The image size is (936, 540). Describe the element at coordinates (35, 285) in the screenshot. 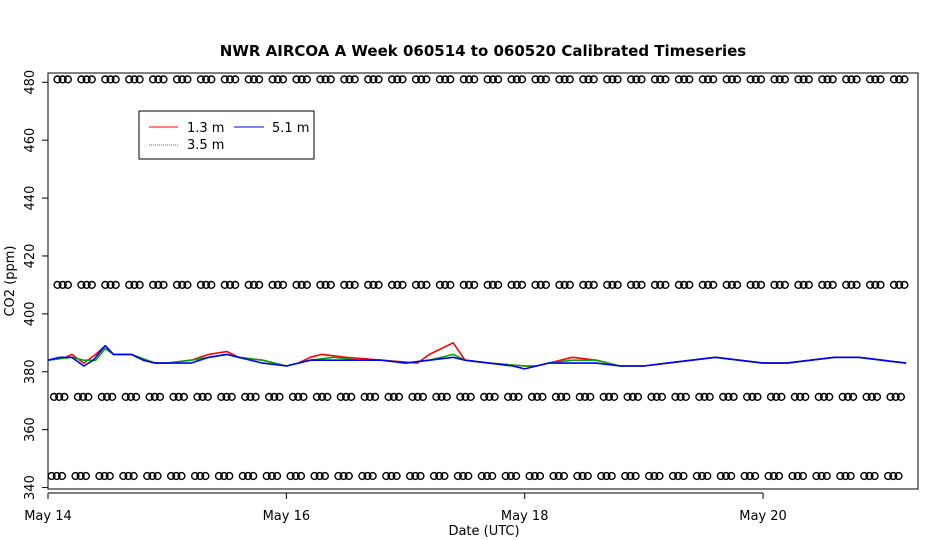

I see `y-axis: 340 360 380 400 420 440 460 480` at that location.